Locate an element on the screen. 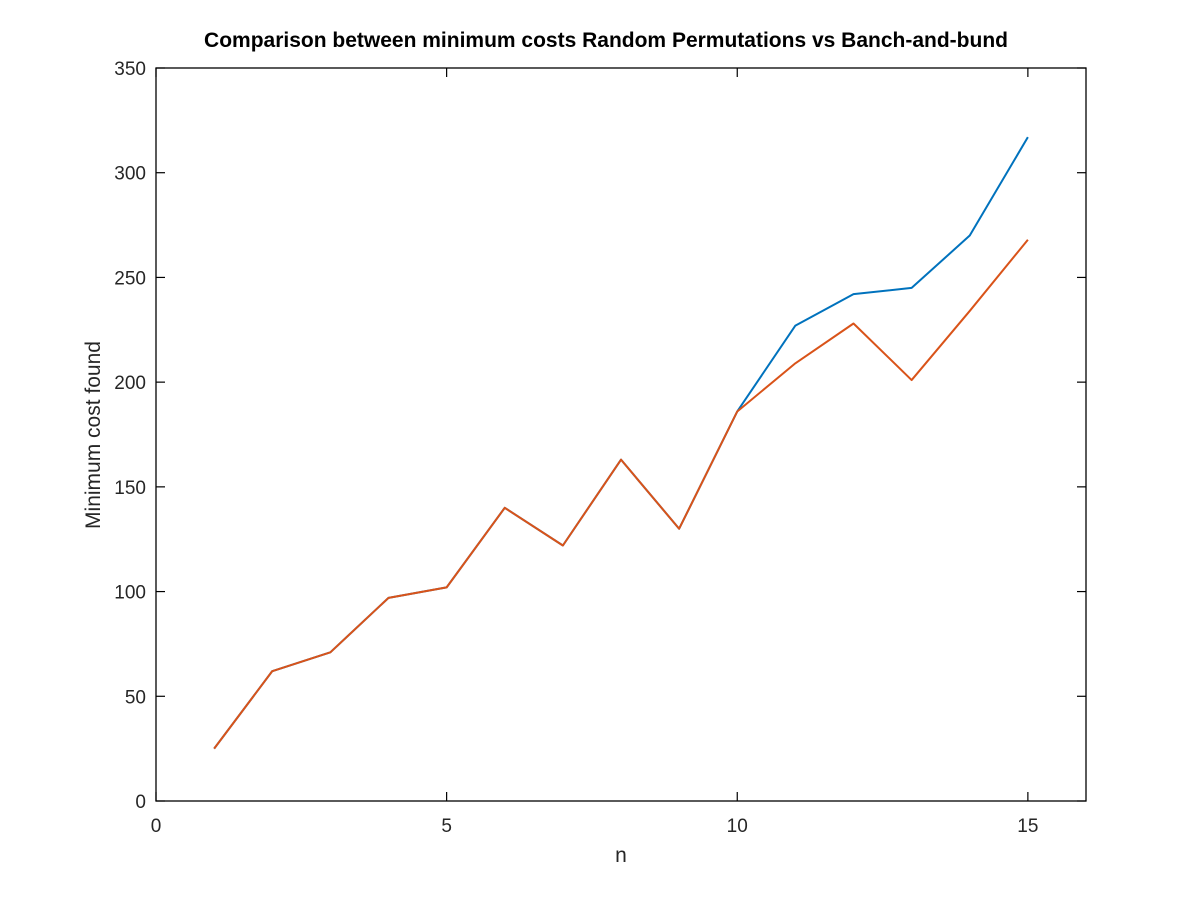 This screenshot has width=1200, height=900. y-tick-label: 100 is located at coordinates (130, 593).